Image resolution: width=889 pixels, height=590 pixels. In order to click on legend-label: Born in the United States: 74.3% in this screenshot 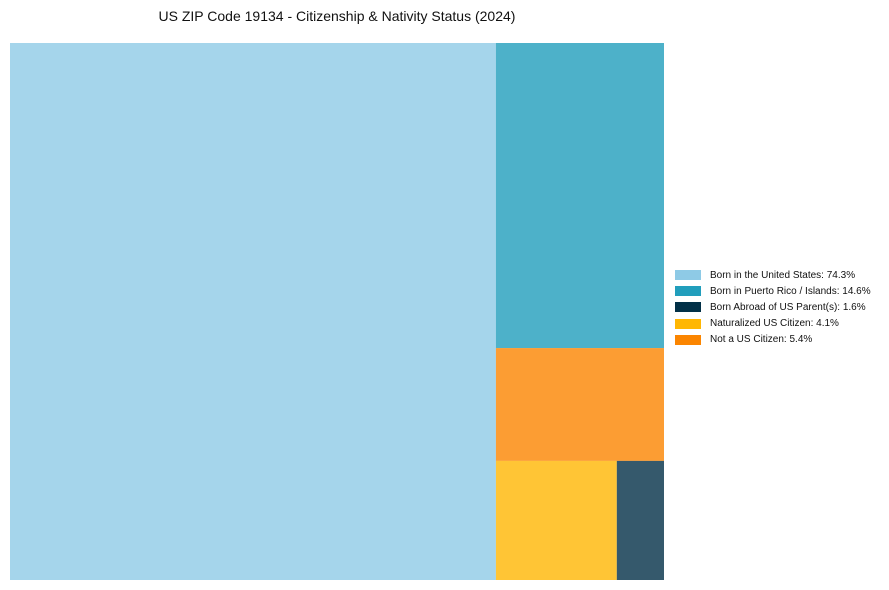, I will do `click(783, 275)`.